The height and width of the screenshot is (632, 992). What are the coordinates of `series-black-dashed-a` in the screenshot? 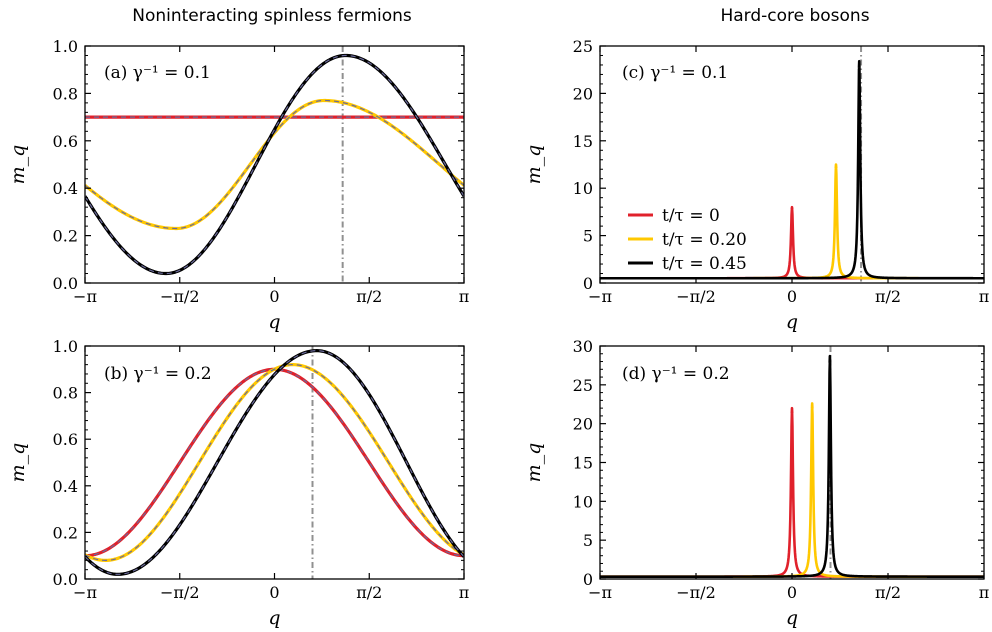 It's located at (274, 164).